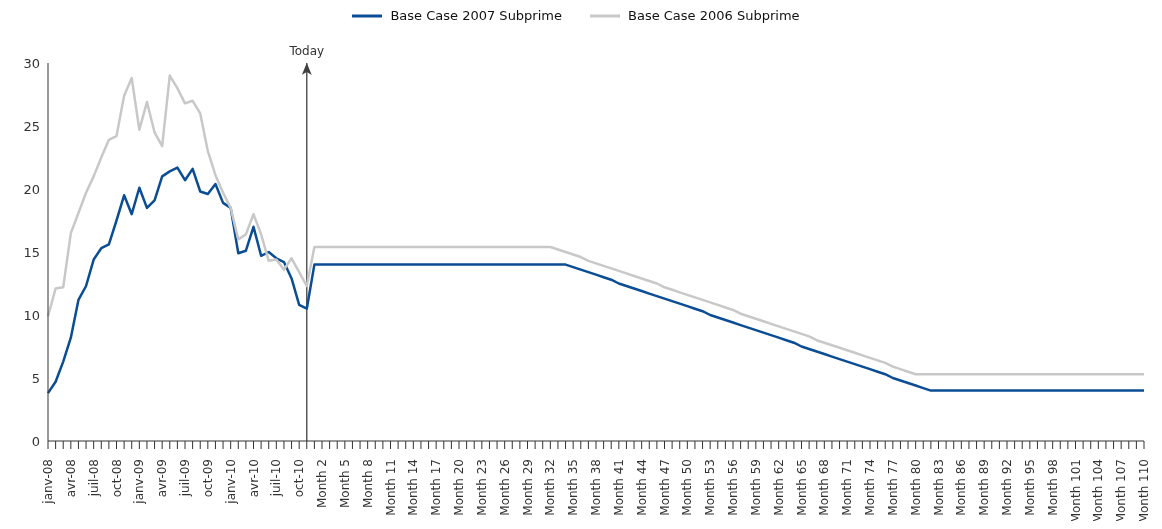  I want to click on x-tick-label: Month 50, so click(687, 487).